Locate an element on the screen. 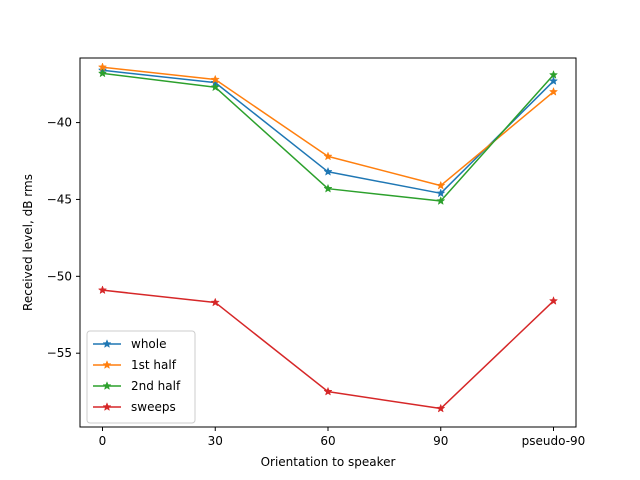  legend-item-1st-half: 1st half is located at coordinates (135, 365).